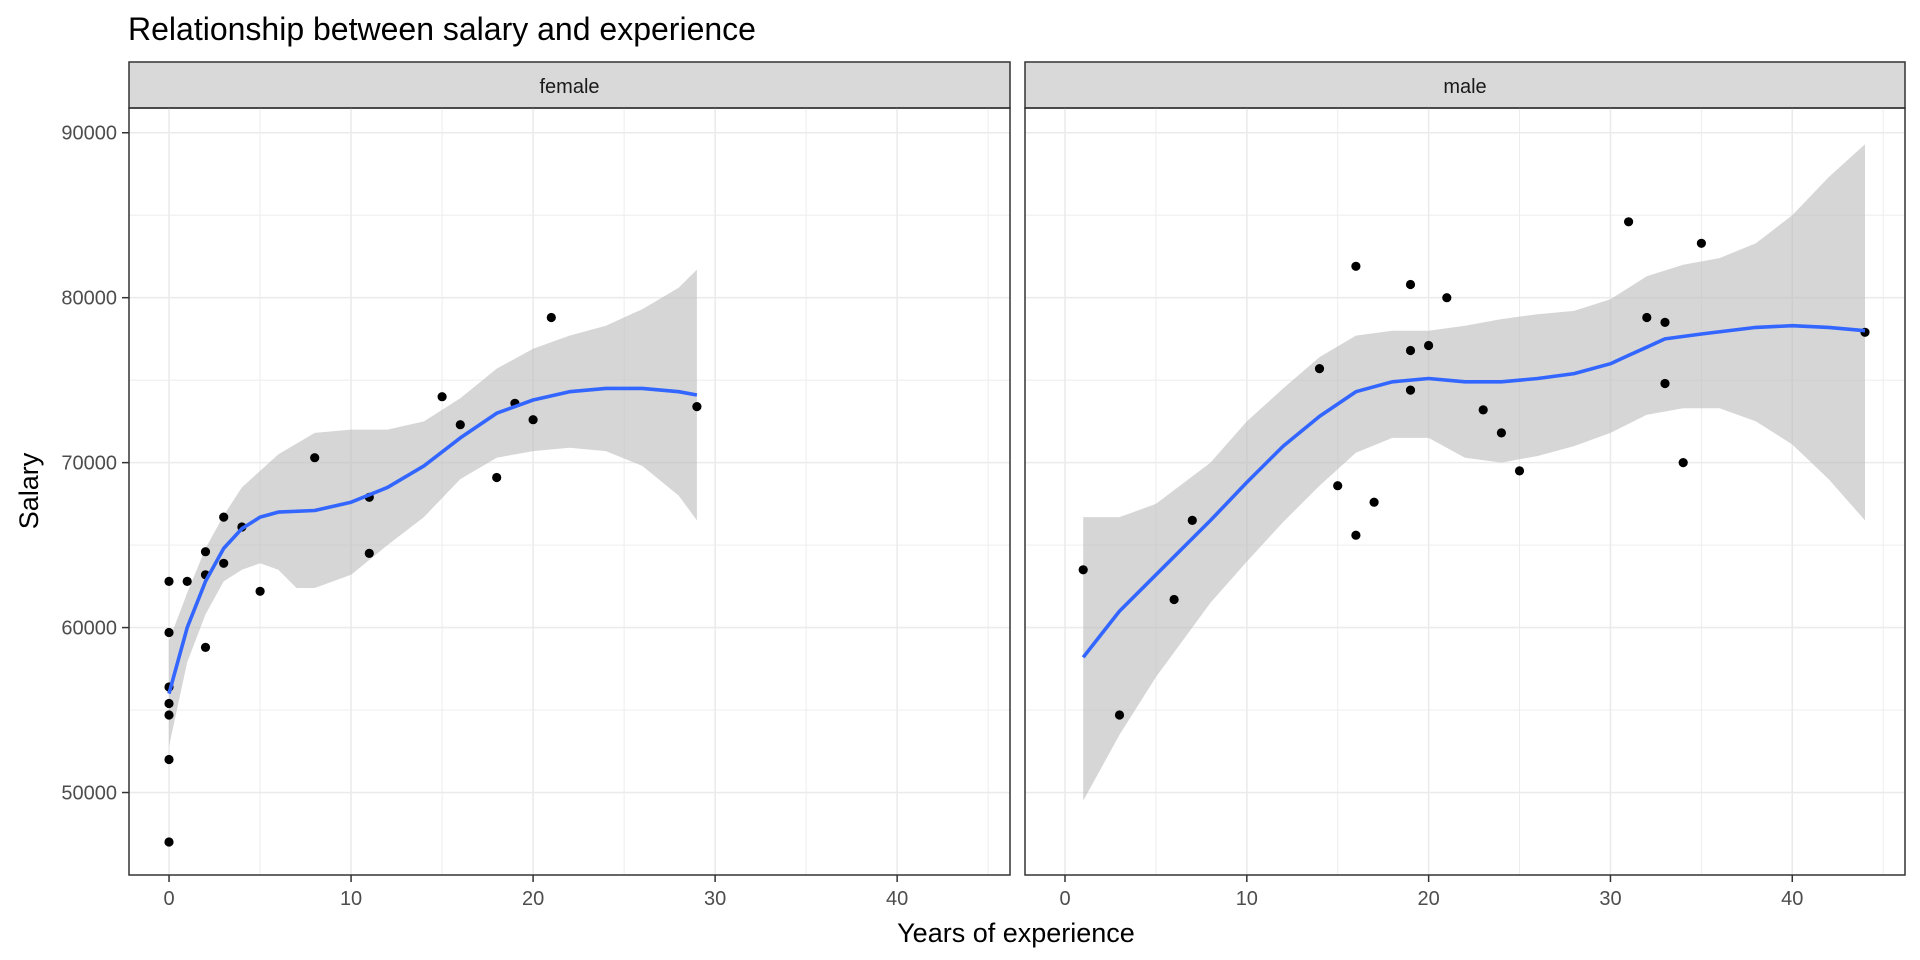 The image size is (1920, 960). I want to click on facet-strip-female, so click(569, 85).